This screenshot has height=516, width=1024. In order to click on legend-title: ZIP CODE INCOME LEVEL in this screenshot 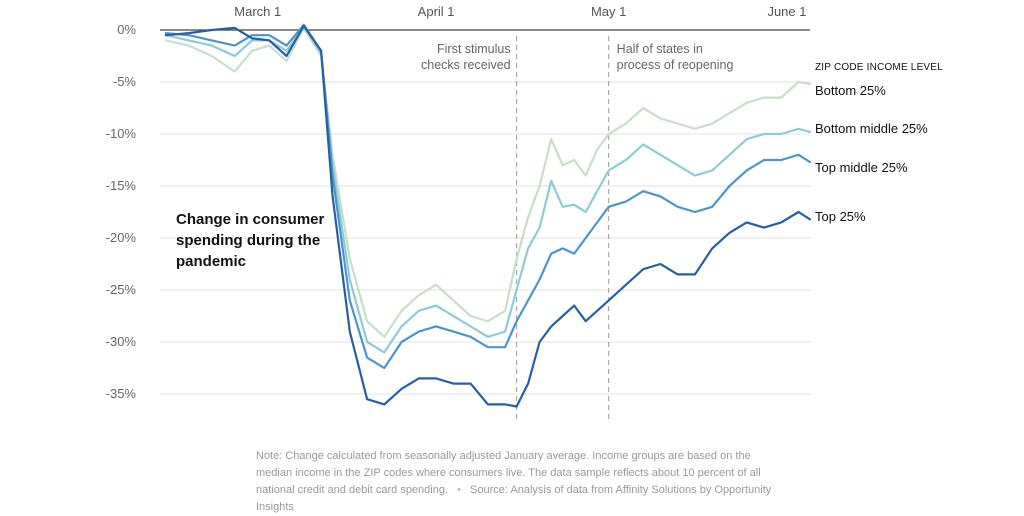, I will do `click(879, 67)`.